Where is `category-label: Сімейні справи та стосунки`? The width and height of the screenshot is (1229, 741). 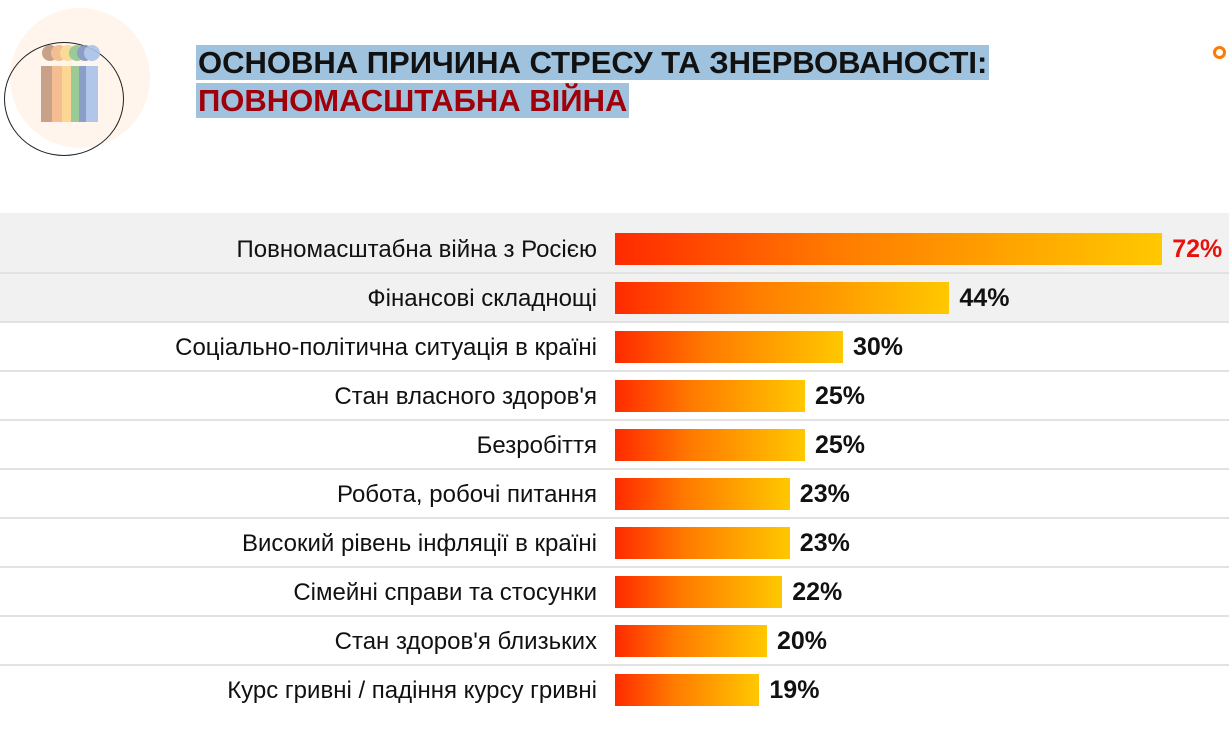
category-label: Сімейні справи та стосунки is located at coordinates (445, 592).